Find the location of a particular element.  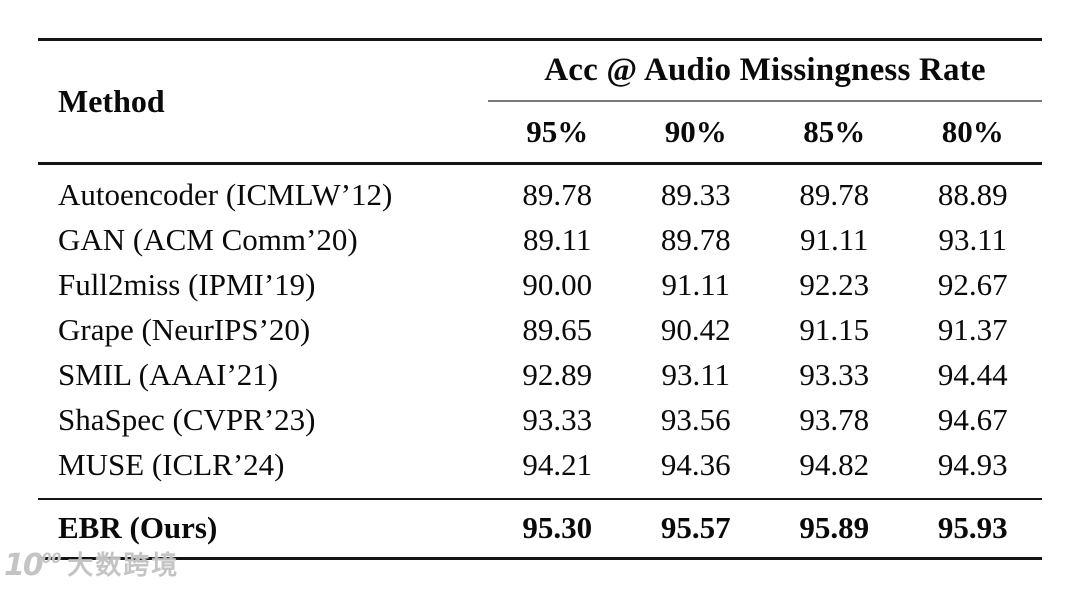

value-cell: 88.89 is located at coordinates (972, 194).